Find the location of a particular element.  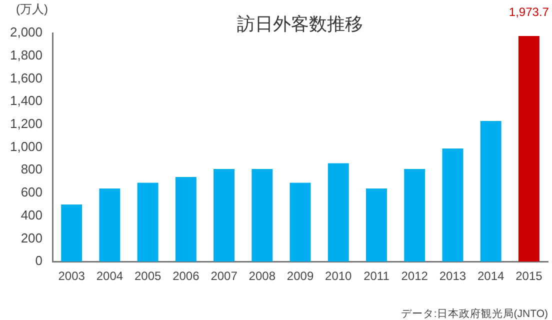

x-tick-label: 2014 is located at coordinates (490, 276).